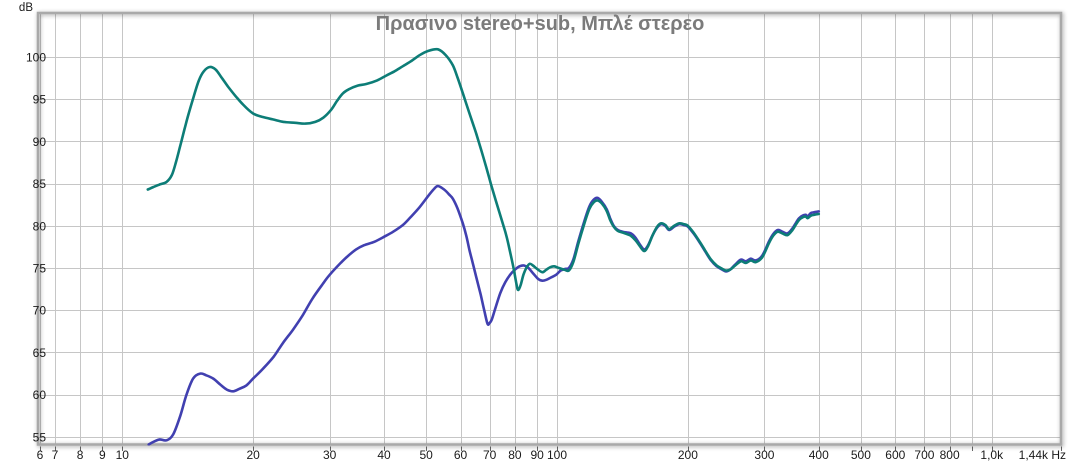 The height and width of the screenshot is (467, 1080). What do you see at coordinates (861, 455) in the screenshot?
I see `x-axis-tick-label: 500` at bounding box center [861, 455].